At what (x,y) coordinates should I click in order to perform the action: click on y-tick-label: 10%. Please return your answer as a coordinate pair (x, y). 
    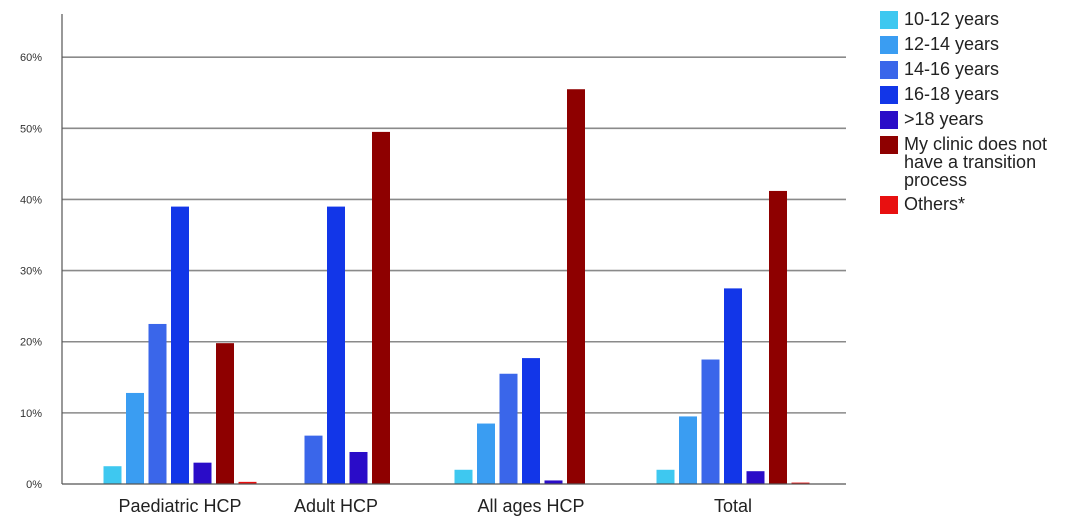
    Looking at the image, I should click on (31, 414).